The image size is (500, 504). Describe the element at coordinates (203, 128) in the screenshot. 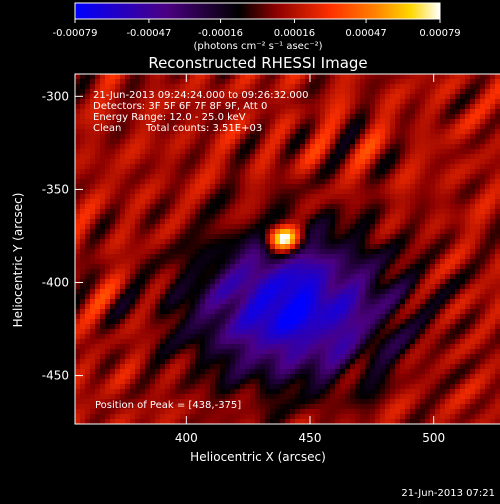

I see `annotation-total-counts: Total counts: 3.51E+03` at that location.